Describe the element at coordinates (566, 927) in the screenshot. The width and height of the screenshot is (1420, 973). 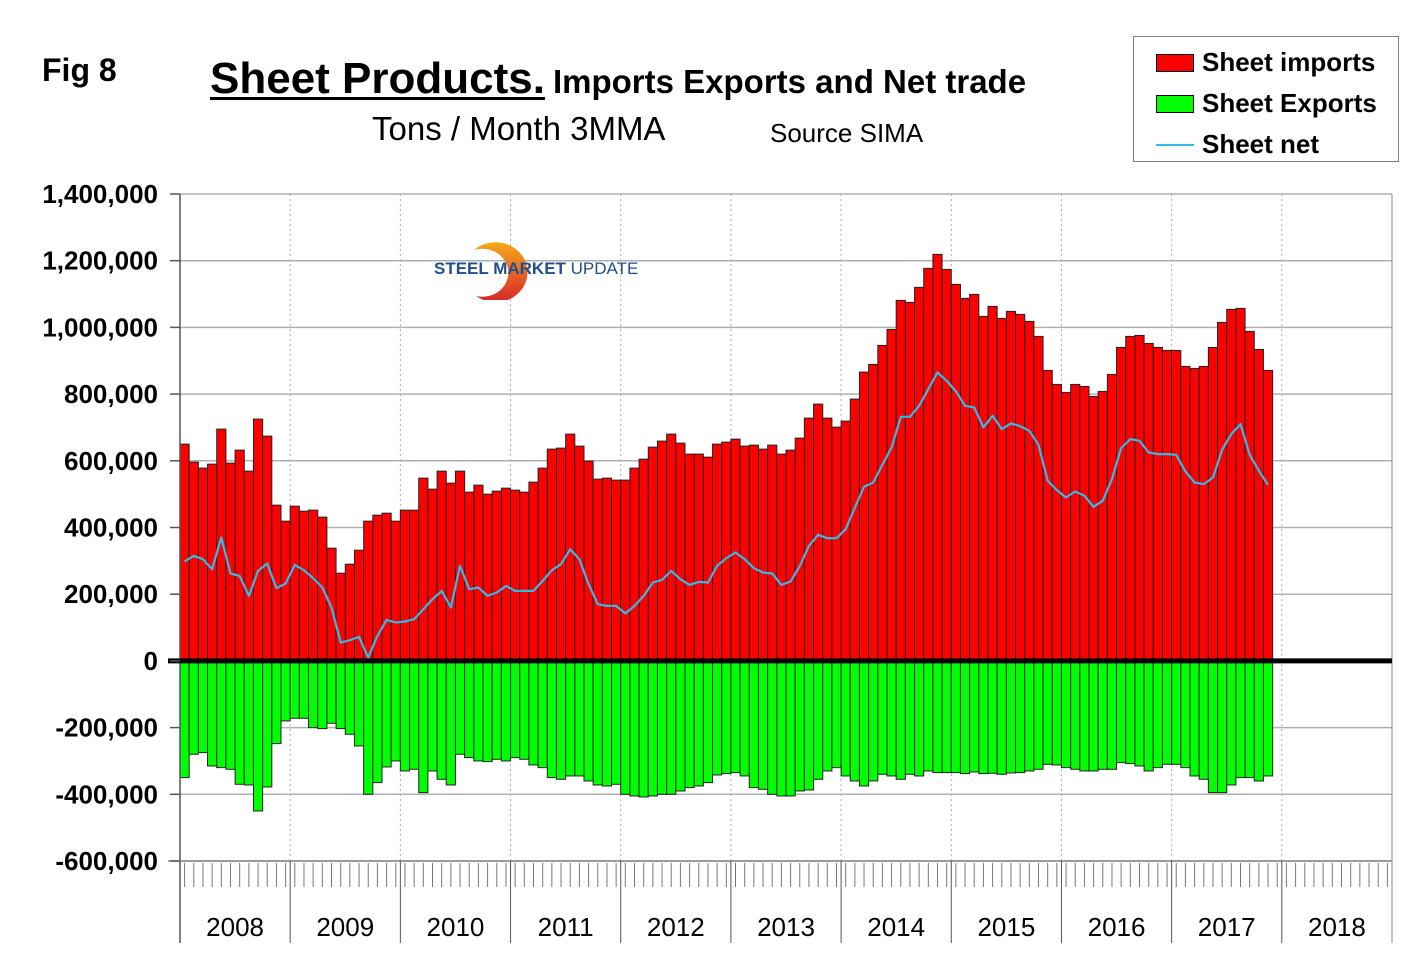
I see `x-year-label: 2011` at that location.